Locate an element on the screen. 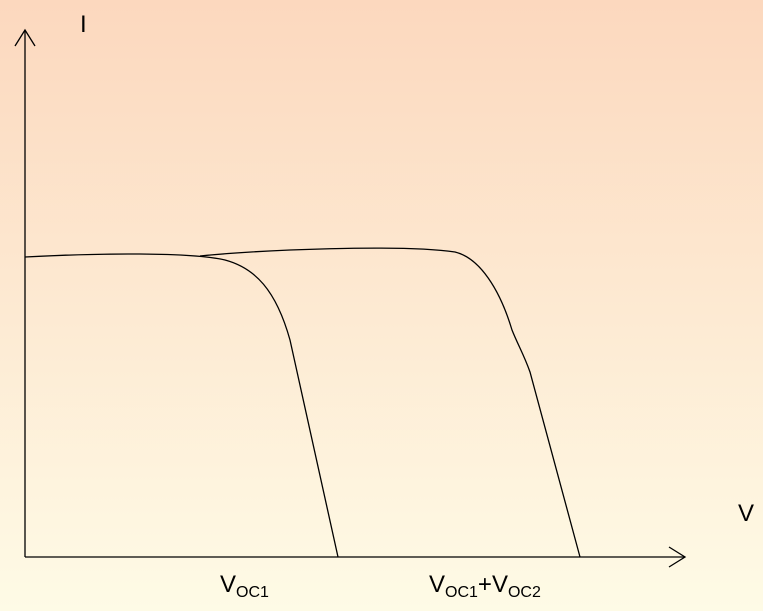 This screenshot has width=763, height=611. y-arrow is located at coordinates (25, 37).